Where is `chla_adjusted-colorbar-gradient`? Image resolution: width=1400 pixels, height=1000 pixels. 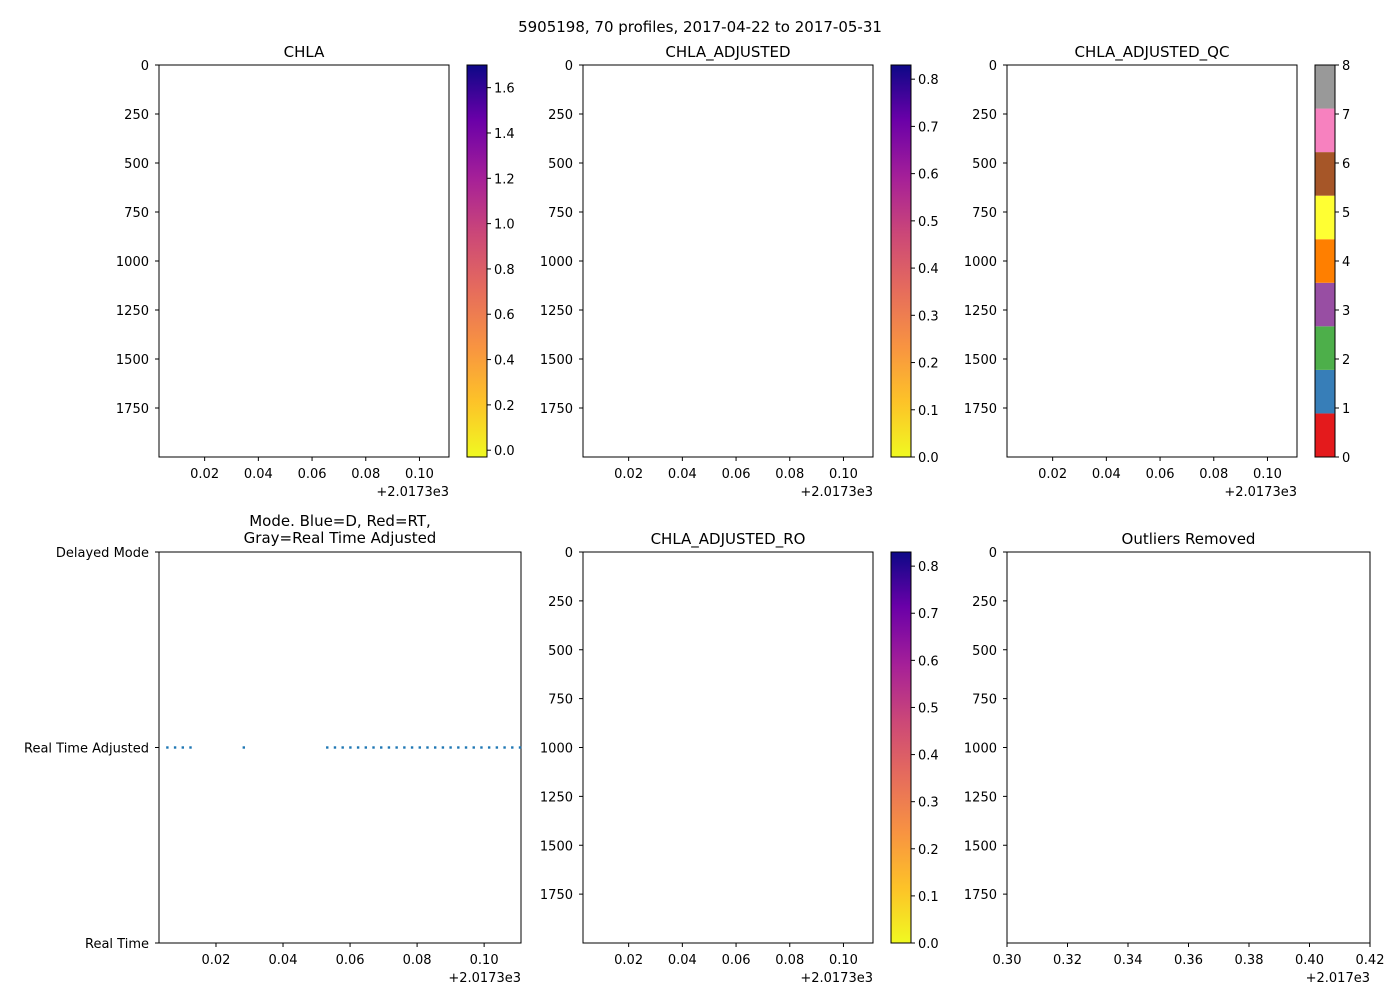
chla_adjusted-colorbar-gradient is located at coordinates (901, 261).